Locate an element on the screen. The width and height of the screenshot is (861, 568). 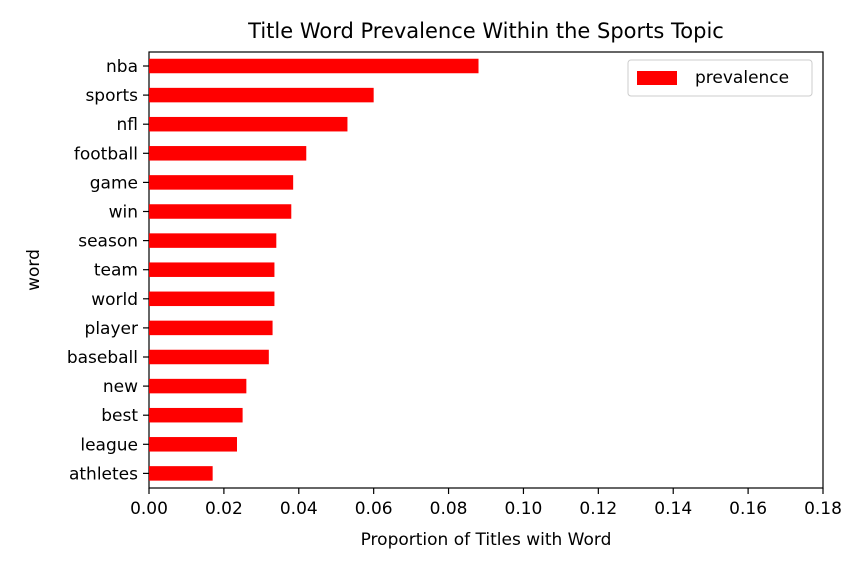
bar-new is located at coordinates (198, 386).